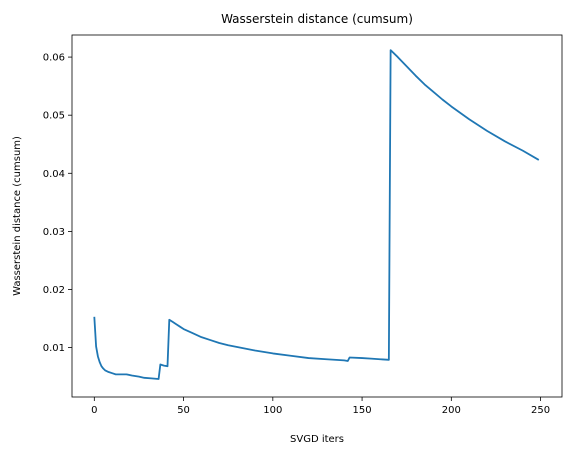 The width and height of the screenshot is (576, 455). Describe the element at coordinates (272, 410) in the screenshot. I see `x-tick-label: 100` at that location.